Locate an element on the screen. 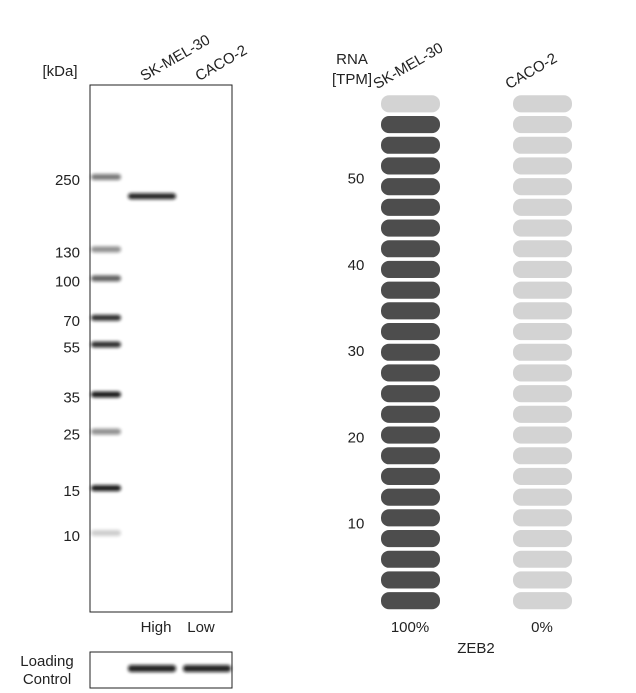 The height and width of the screenshot is (693, 636). percent-label: 100% is located at coordinates (410, 627).